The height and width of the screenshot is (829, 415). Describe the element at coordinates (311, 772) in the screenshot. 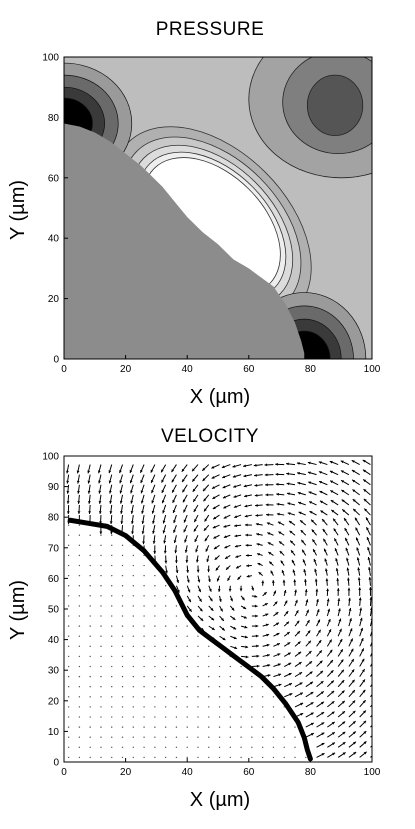

I see `x-tick-label: 80` at that location.